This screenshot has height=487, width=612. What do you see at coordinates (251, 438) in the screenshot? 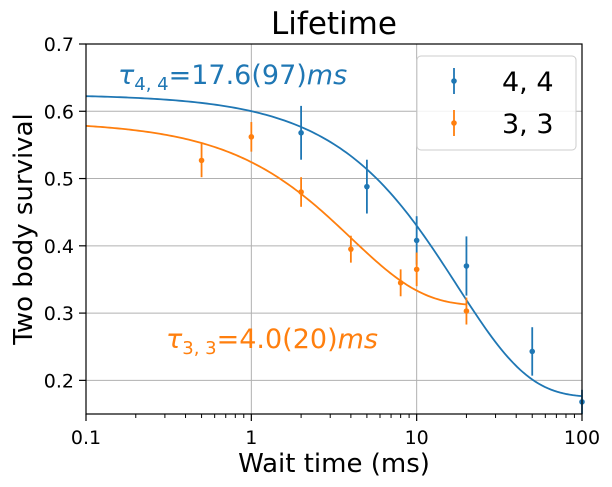
I see `x-tick-label: 1` at bounding box center [251, 438].